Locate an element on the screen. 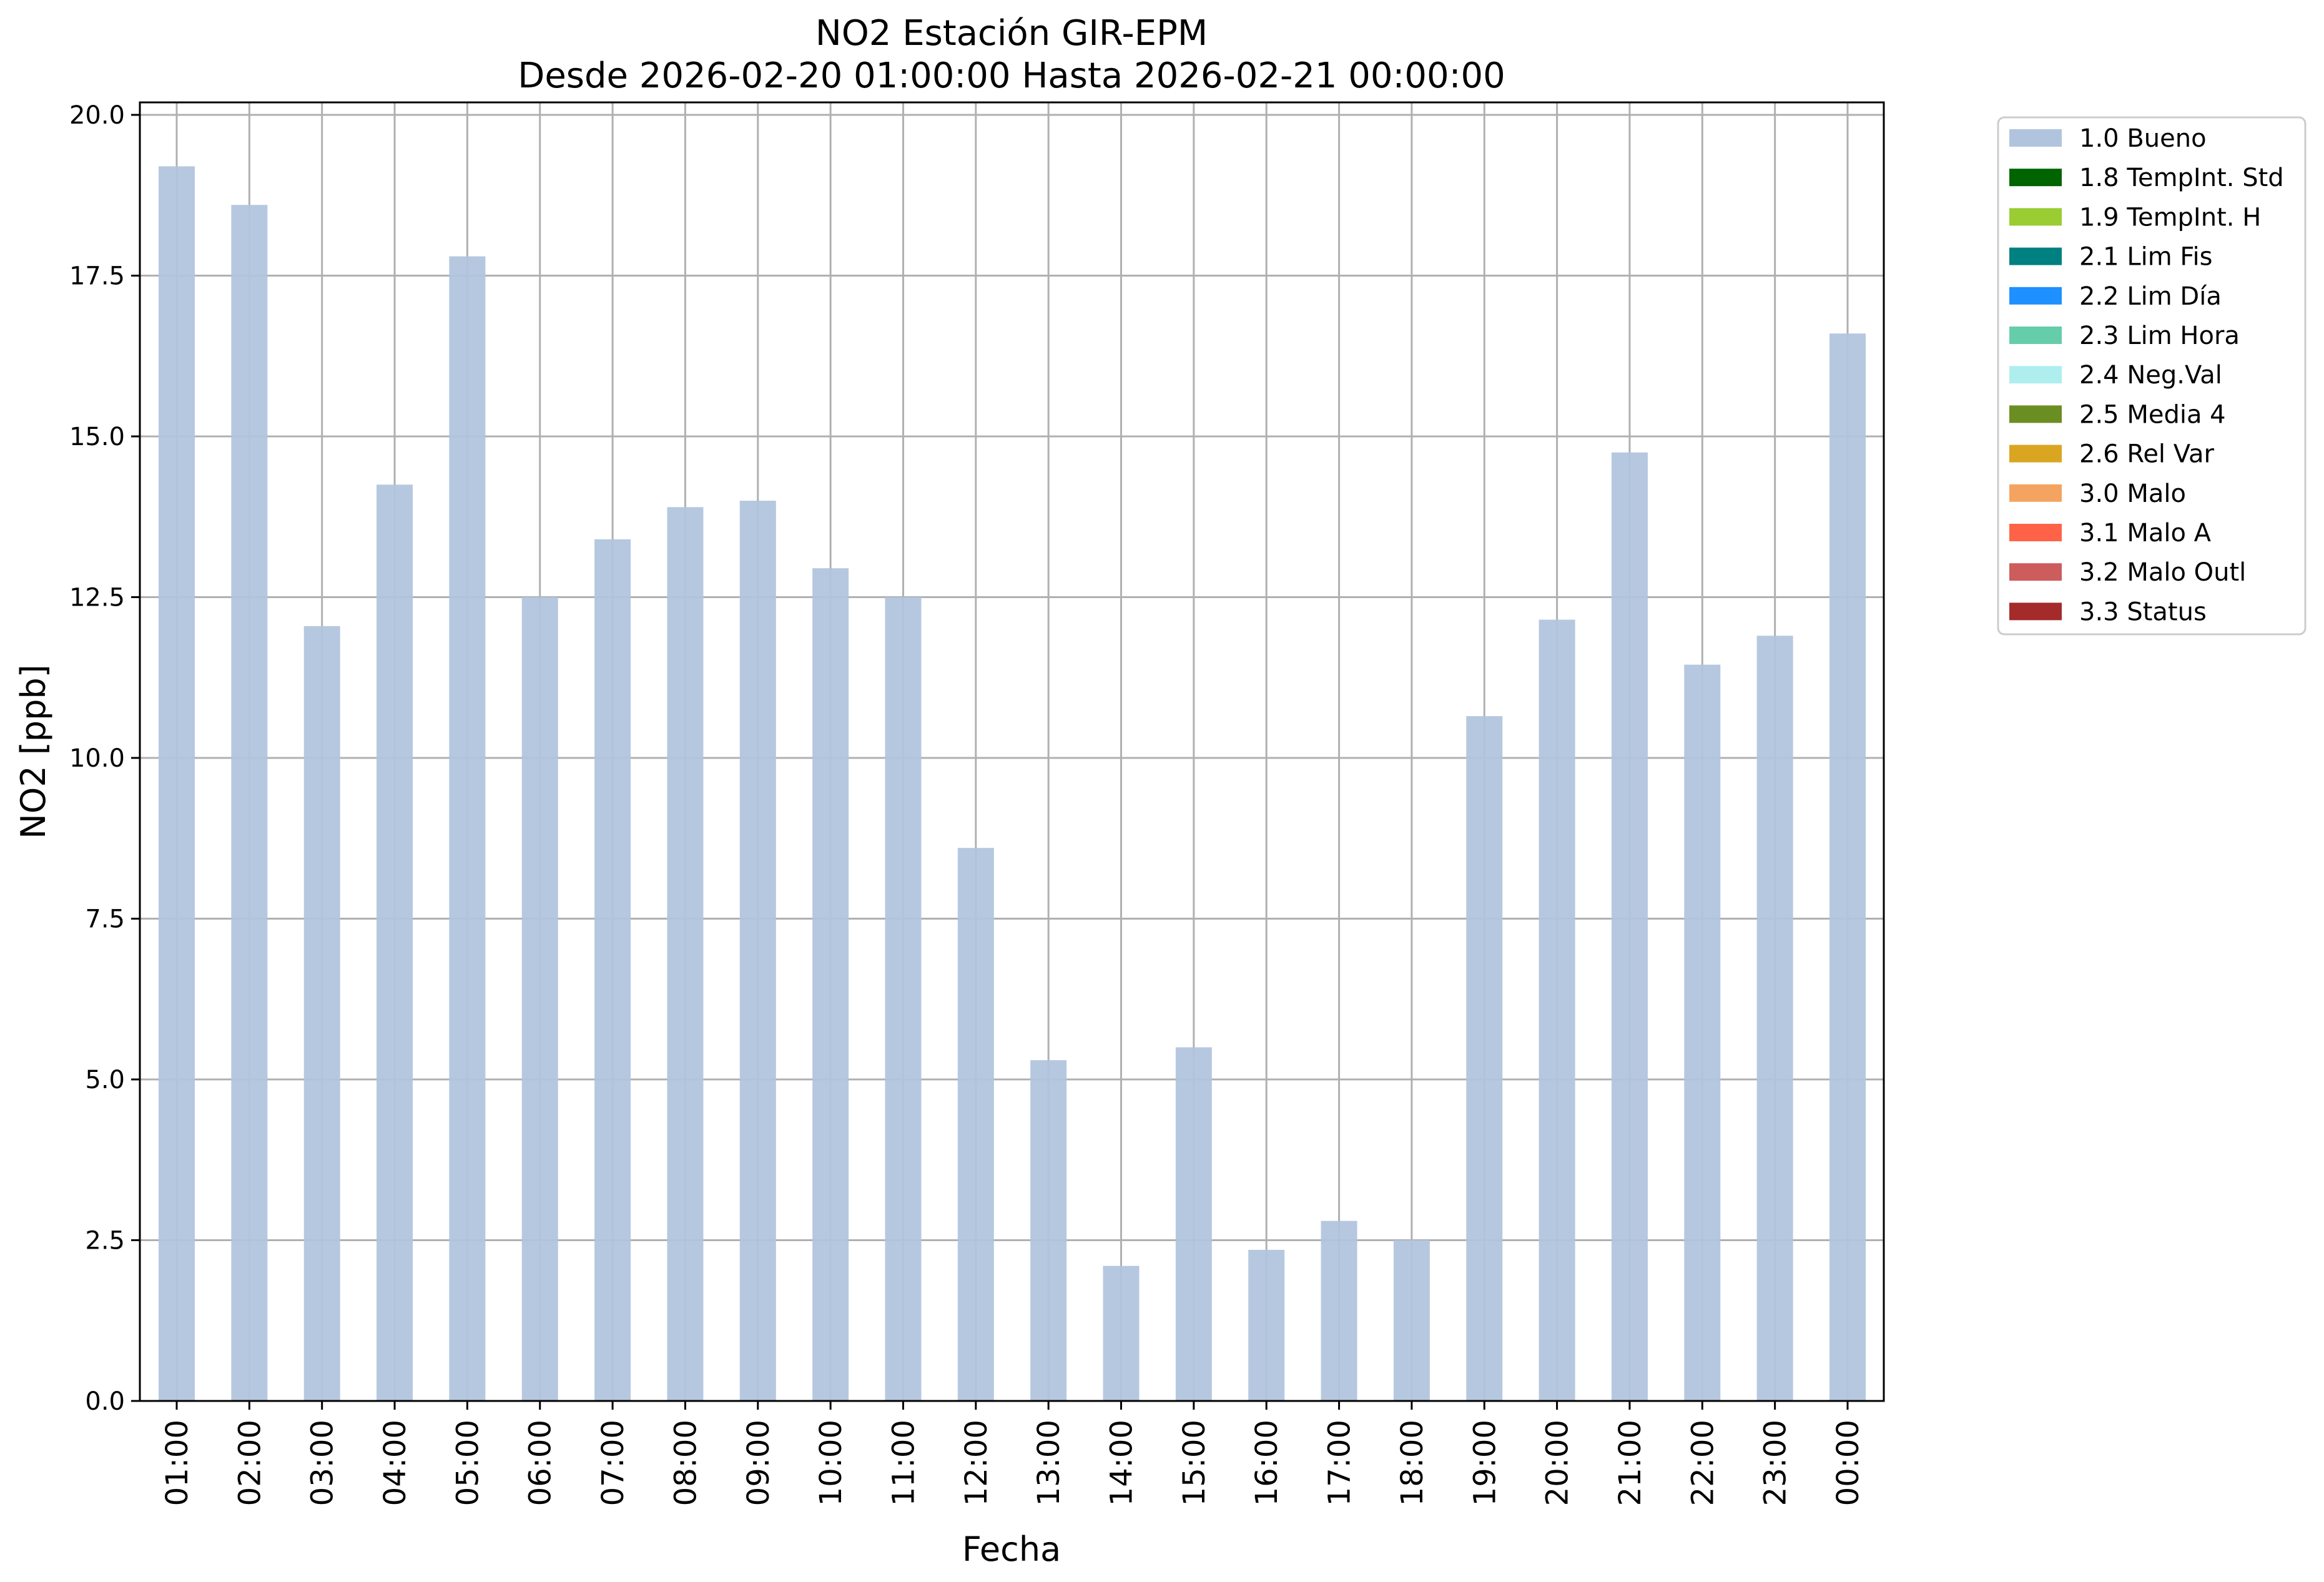 The height and width of the screenshot is (1582, 2324). x-tick-label: 14:00 is located at coordinates (1122, 1463).